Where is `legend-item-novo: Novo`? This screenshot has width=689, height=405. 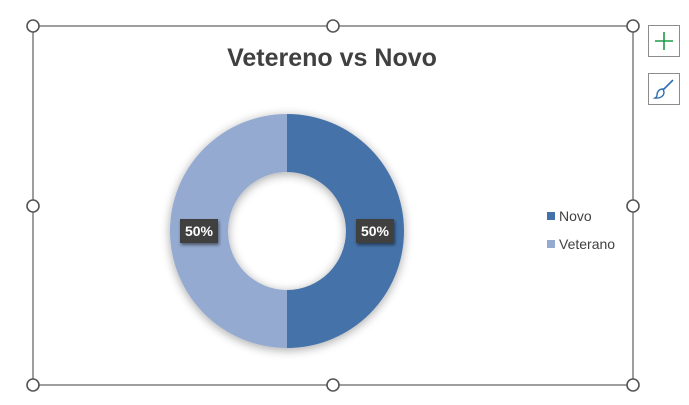 legend-item-novo: Novo is located at coordinates (569, 216).